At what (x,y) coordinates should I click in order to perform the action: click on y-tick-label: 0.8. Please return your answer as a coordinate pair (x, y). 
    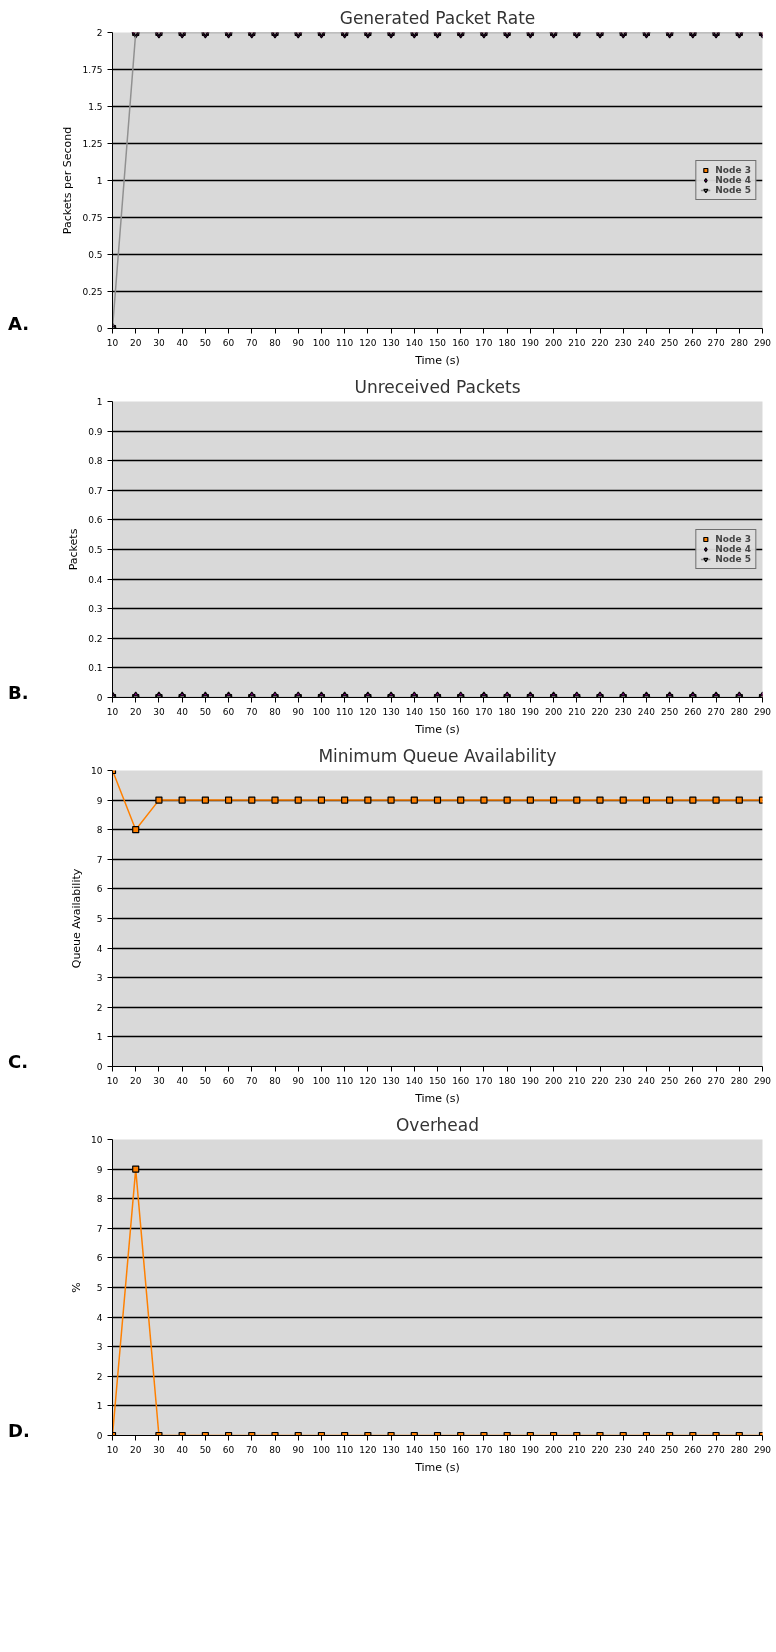
    Looking at the image, I should click on (95, 461).